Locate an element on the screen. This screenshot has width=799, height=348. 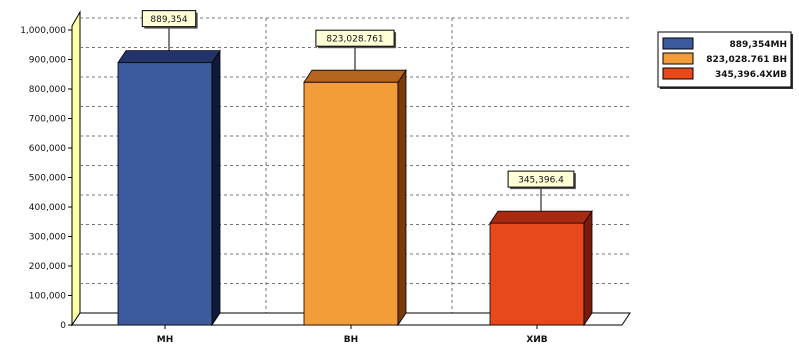
chart-side-wall is located at coordinates (76, 168).